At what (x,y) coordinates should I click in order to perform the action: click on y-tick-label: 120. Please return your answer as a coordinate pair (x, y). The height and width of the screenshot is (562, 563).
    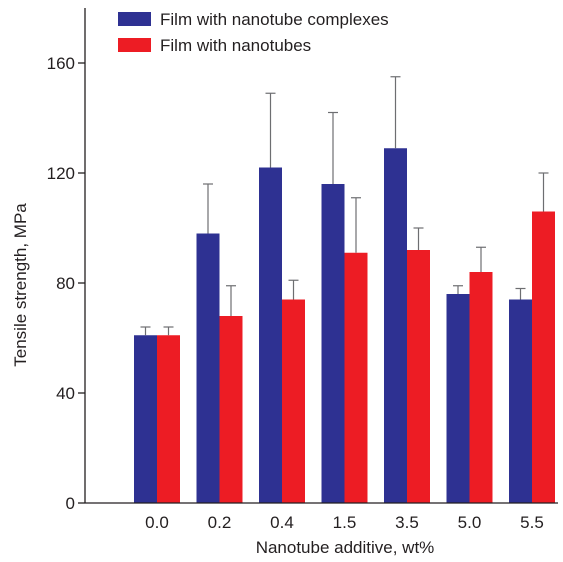
    Looking at the image, I should click on (61, 173).